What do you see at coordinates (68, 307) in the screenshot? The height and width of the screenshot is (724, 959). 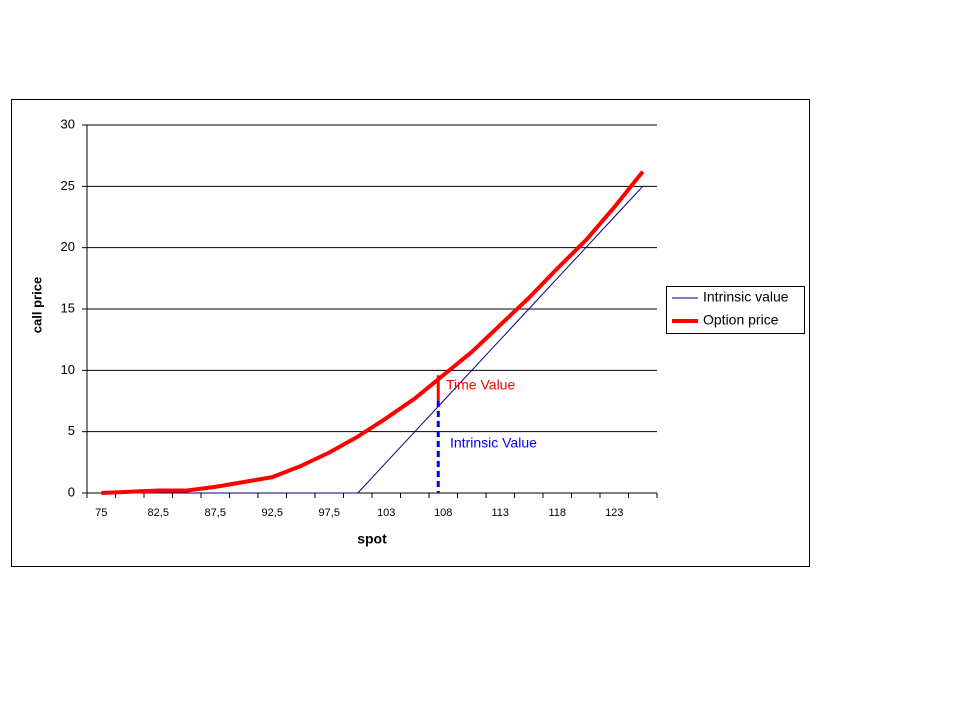 I see `y-tick-label: 15` at bounding box center [68, 307].